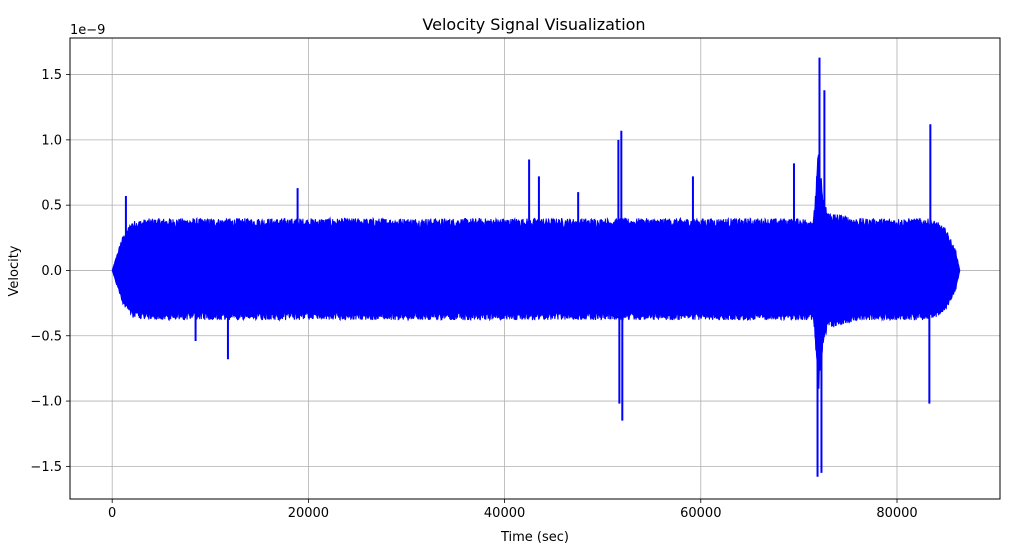 The height and width of the screenshot is (547, 1027). What do you see at coordinates (14, 270) in the screenshot?
I see `y-axis-title: Velocity` at bounding box center [14, 270].